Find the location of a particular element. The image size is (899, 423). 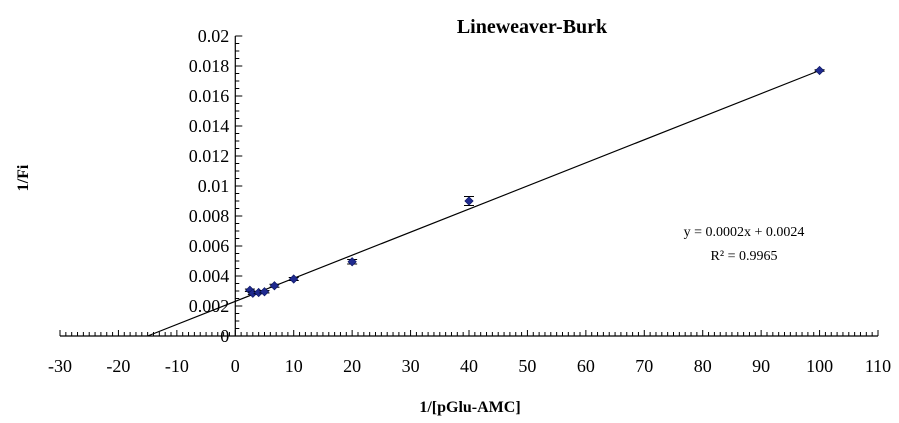

y-tick-label: 0.018 is located at coordinates (209, 66).